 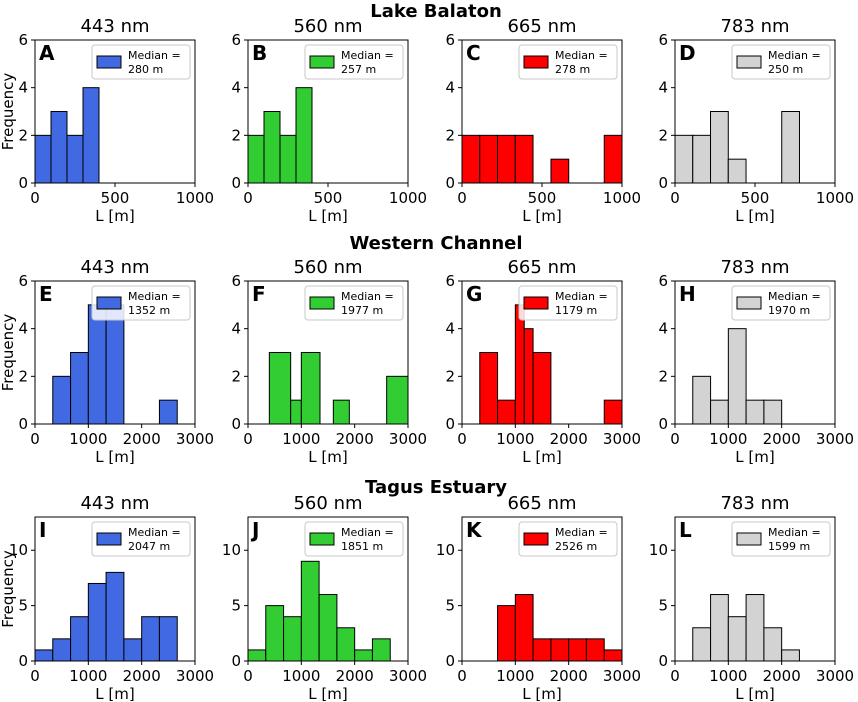 What do you see at coordinates (367, 55) in the screenshot?
I see `legend-median-label: Median =` at bounding box center [367, 55].